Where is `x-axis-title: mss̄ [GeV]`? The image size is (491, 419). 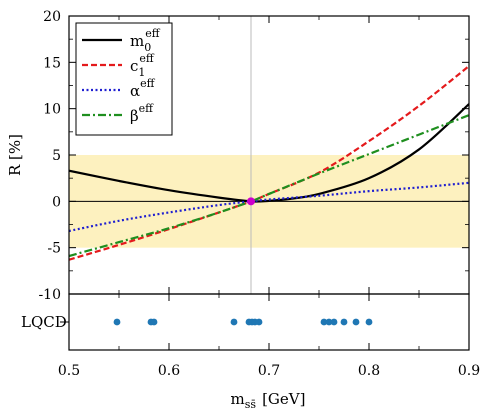 x-axis-title: mss̄ [GeV] is located at coordinates (268, 400).